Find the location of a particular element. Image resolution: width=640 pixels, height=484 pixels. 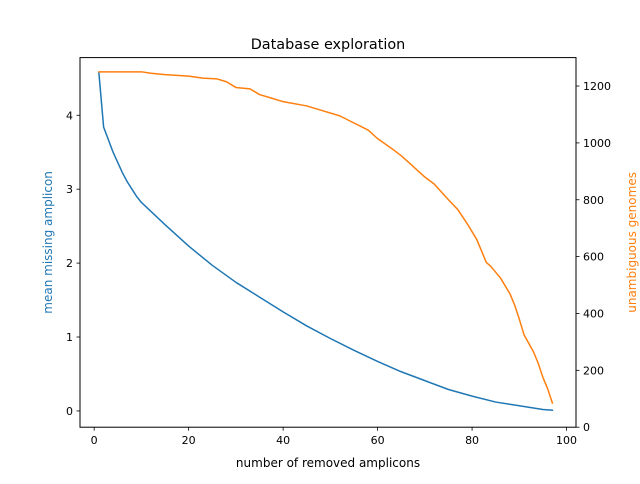

left-tick-label: 4 is located at coordinates (69, 115).